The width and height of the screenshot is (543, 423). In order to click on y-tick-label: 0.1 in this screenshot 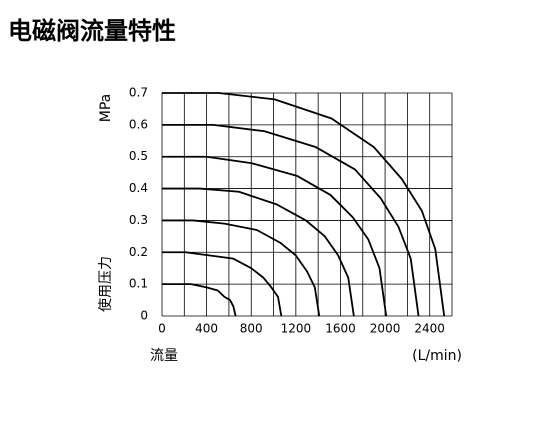, I will do `click(138, 284)`.